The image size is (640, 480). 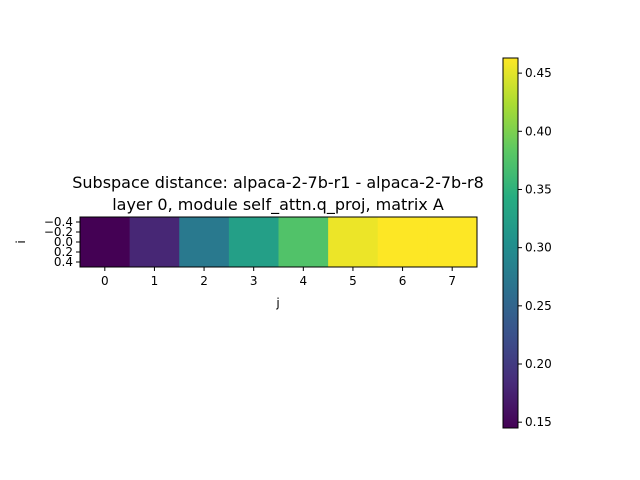 I want to click on x-tick-label: 0, so click(x=105, y=281).